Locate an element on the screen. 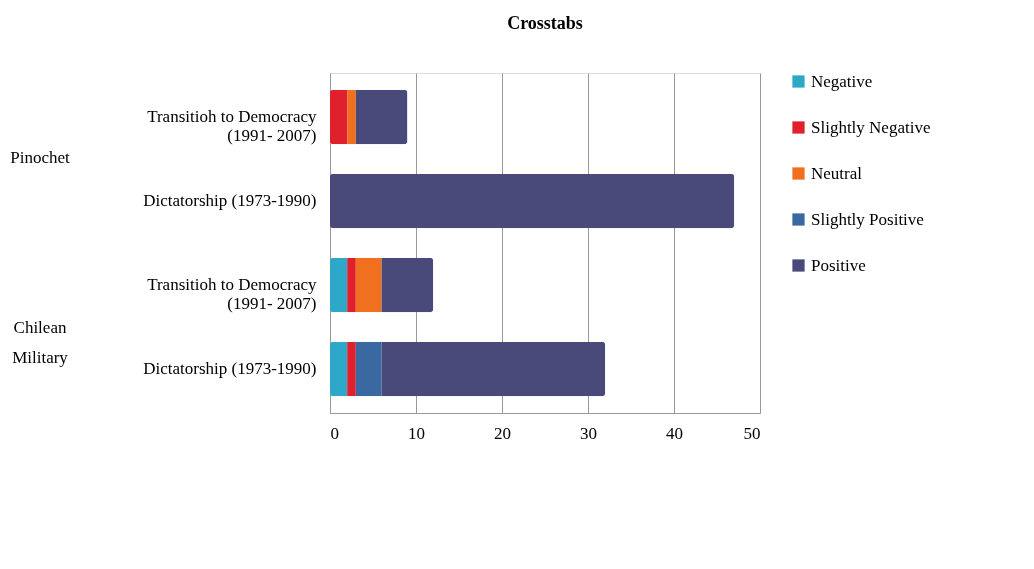  x-tick-label: 40 is located at coordinates (674, 433).